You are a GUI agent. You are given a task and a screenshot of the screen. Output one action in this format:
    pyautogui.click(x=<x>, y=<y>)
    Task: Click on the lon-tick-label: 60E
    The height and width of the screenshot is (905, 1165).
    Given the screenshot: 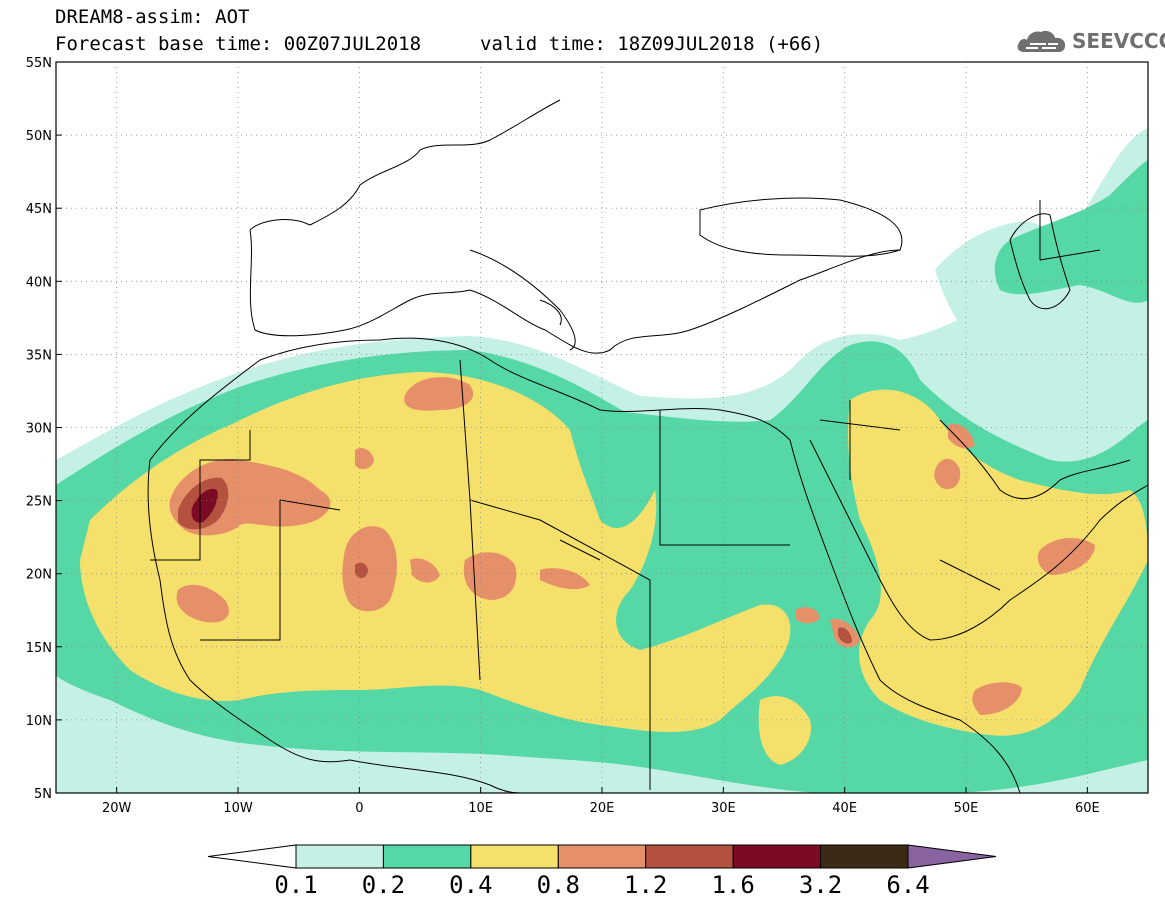 What is the action you would take?
    pyautogui.click(x=1087, y=808)
    